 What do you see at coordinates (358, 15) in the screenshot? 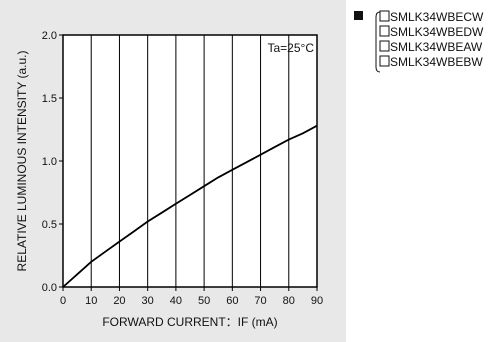
I see `legend-marker` at bounding box center [358, 15].